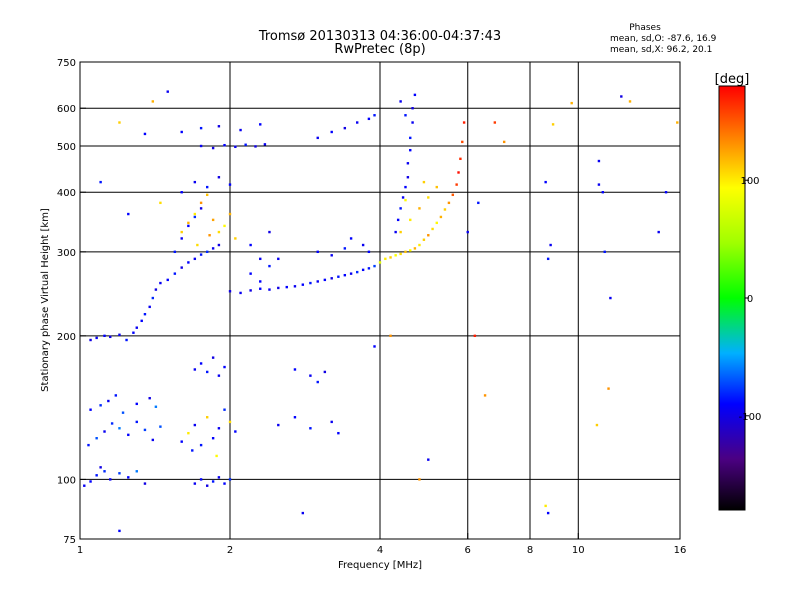 The height and width of the screenshot is (600, 800). What do you see at coordinates (380, 550) in the screenshot?
I see `x-tick-label: 4` at bounding box center [380, 550].